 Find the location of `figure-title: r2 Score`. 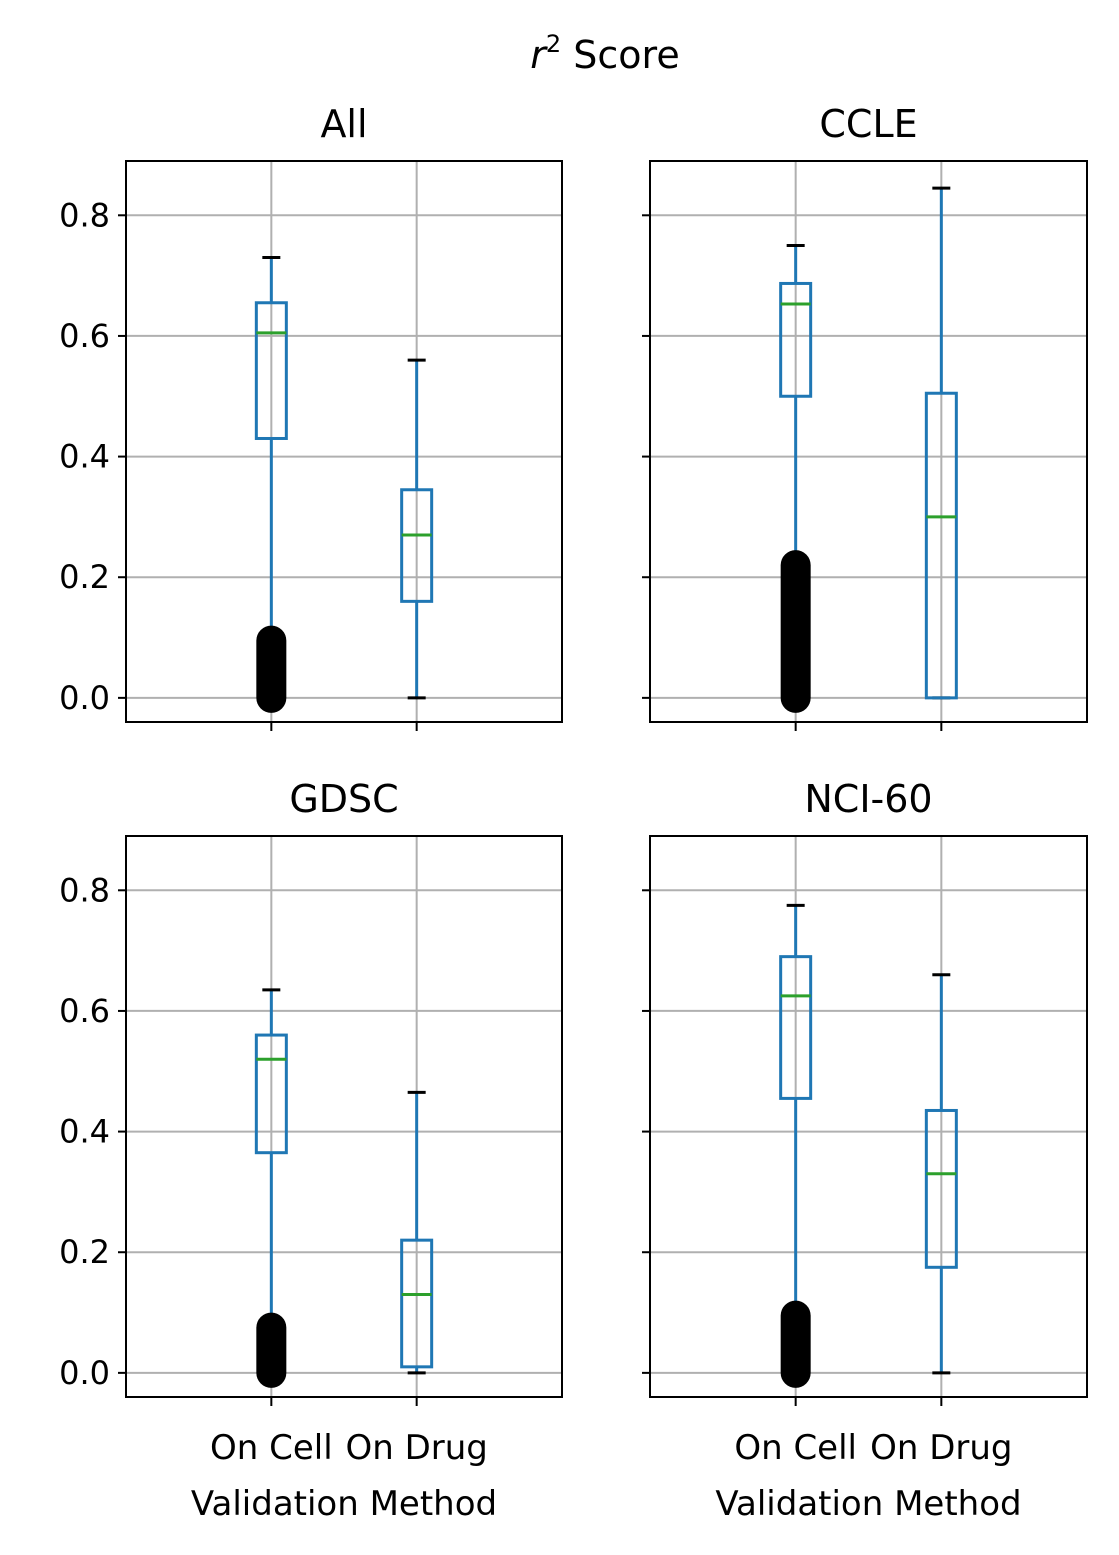

figure-title: r2 Score is located at coordinates (604, 53).